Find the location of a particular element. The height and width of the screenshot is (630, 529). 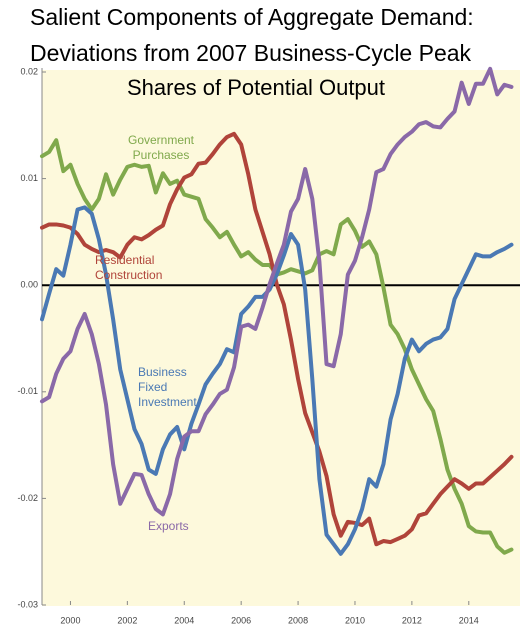

y-tick-label: -0.01 is located at coordinates (27, 391).